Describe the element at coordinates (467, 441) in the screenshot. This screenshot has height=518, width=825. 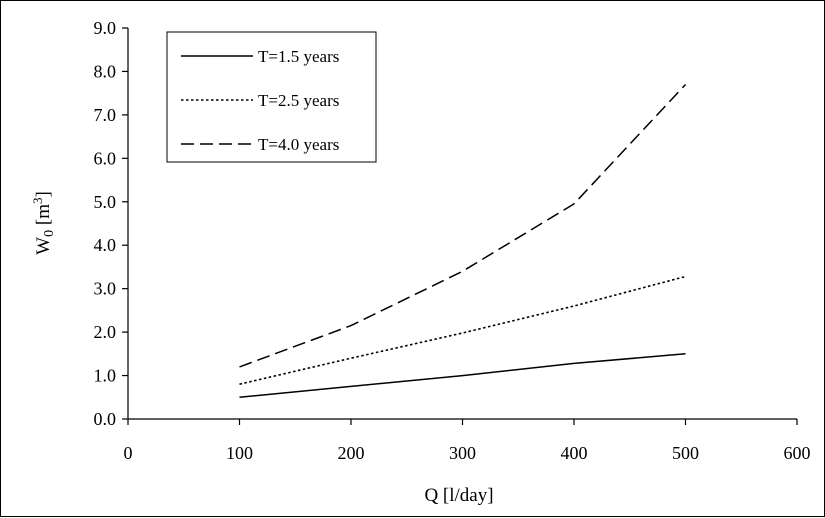
I see `x-ticks: 0 100 200 300 400 500 600` at that location.